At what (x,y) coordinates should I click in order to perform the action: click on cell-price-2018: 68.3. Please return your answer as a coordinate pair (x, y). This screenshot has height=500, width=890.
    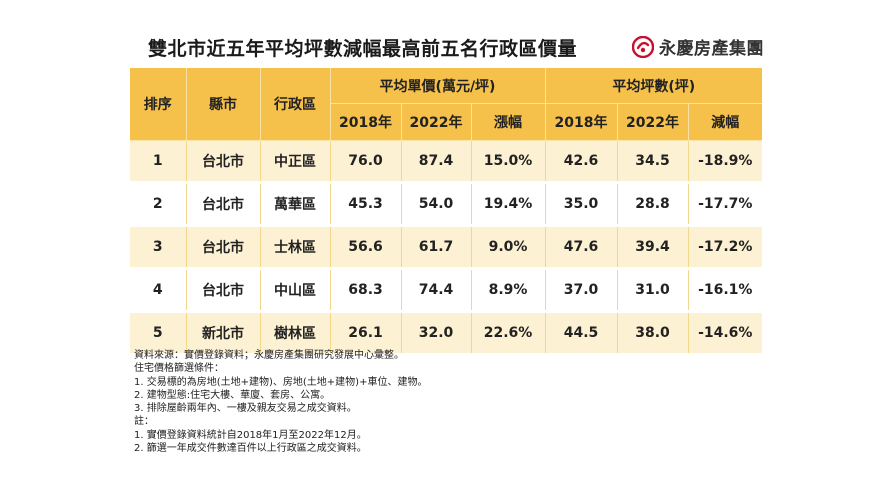
    Looking at the image, I should click on (366, 290).